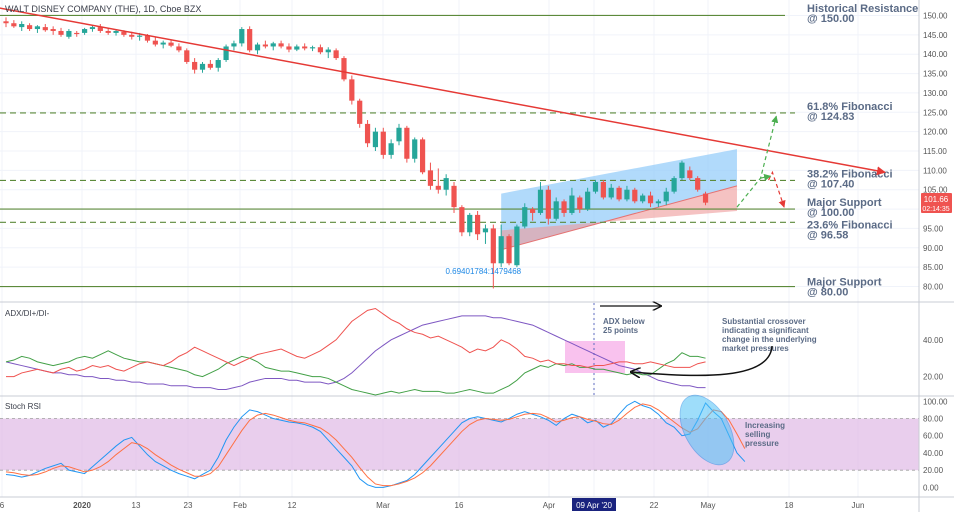 This screenshot has height=517, width=954. What do you see at coordinates (935, 401) in the screenshot?
I see `stoch-tick-5: 100.00` at bounding box center [935, 401].